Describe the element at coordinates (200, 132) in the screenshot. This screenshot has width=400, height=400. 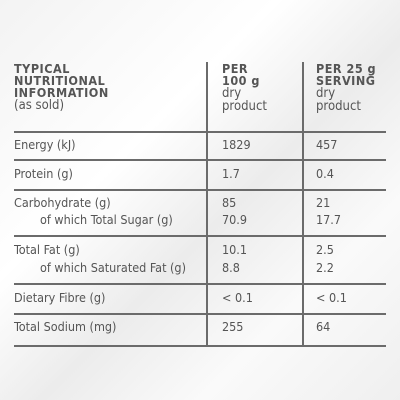
I see `divider-header` at that location.